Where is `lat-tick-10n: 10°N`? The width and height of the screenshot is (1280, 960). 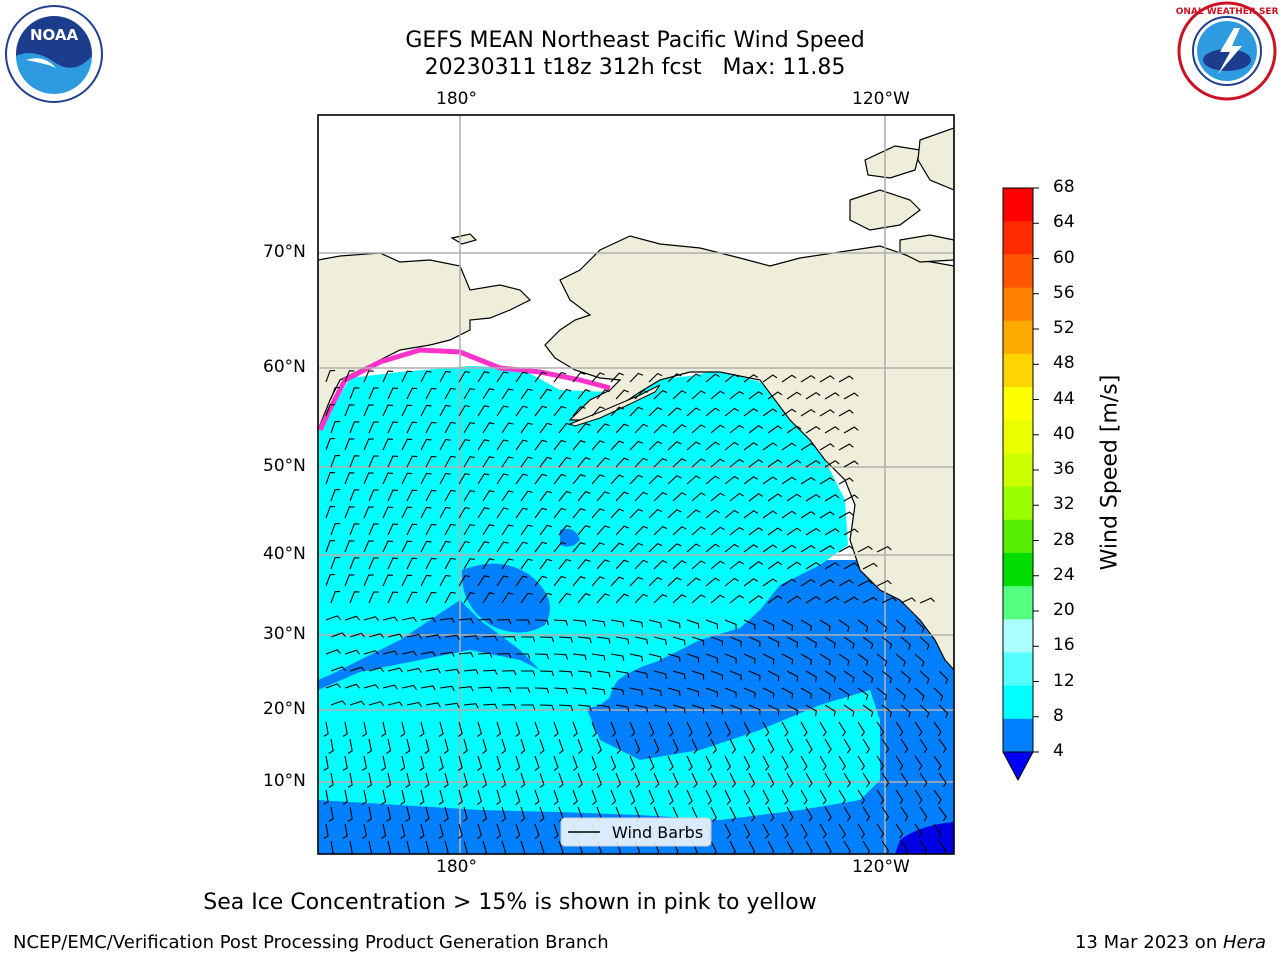 lat-tick-10n: 10°N is located at coordinates (284, 781).